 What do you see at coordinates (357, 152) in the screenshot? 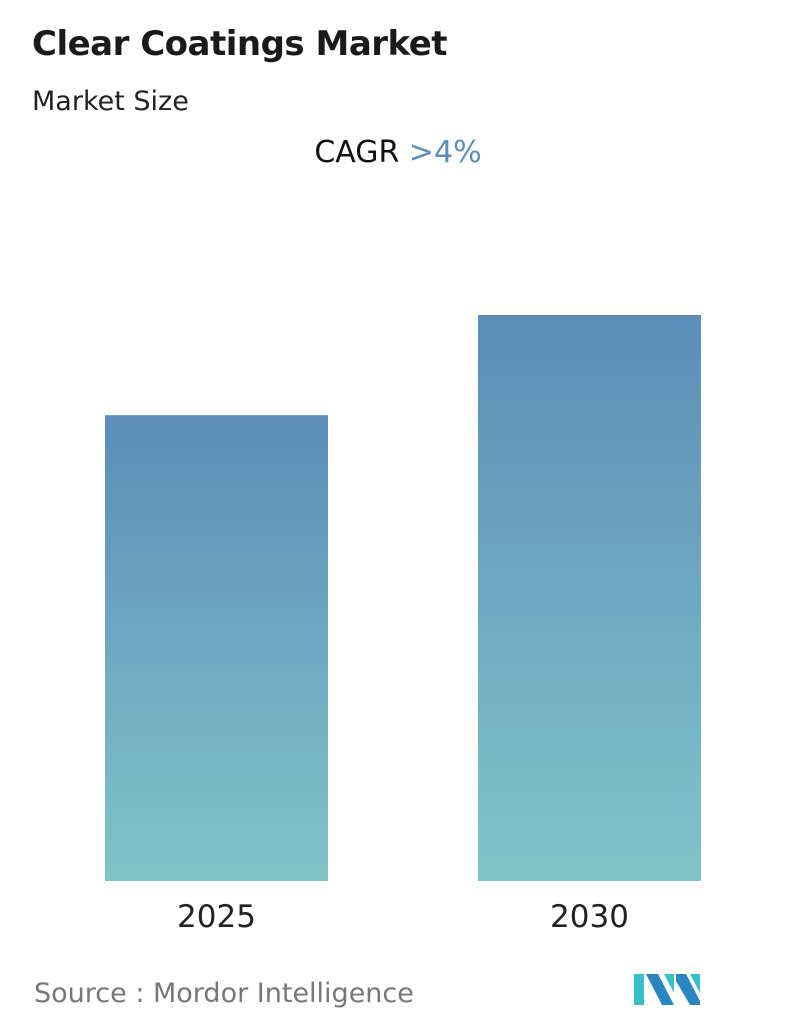
I see `cagr-label: CAGR` at bounding box center [357, 152].